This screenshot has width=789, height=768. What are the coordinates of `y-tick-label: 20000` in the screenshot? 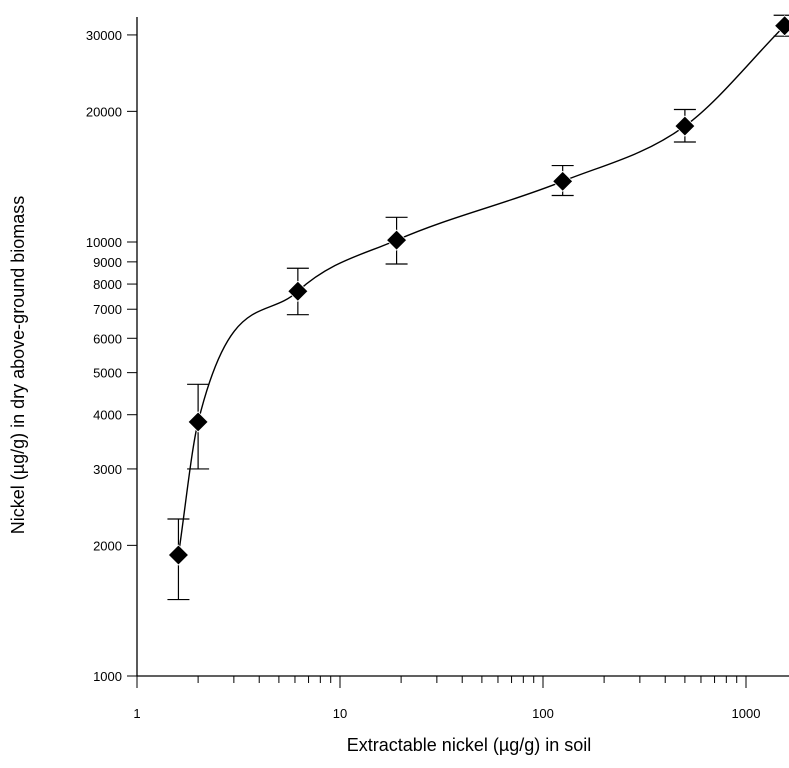 It's located at (104, 111).